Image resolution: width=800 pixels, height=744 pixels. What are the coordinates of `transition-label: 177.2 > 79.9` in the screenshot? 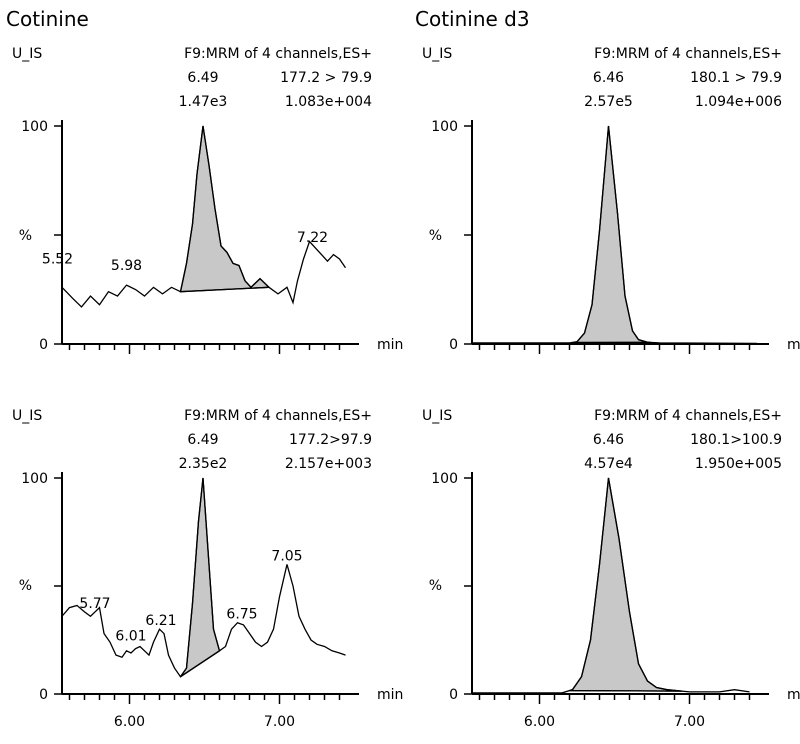 It's located at (326, 78).